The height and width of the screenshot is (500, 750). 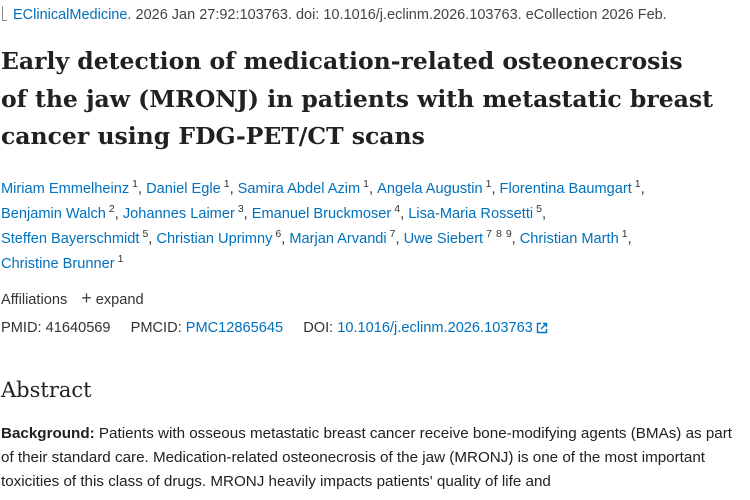 I want to click on affiliations-label: Affiliations, so click(x=34, y=300).